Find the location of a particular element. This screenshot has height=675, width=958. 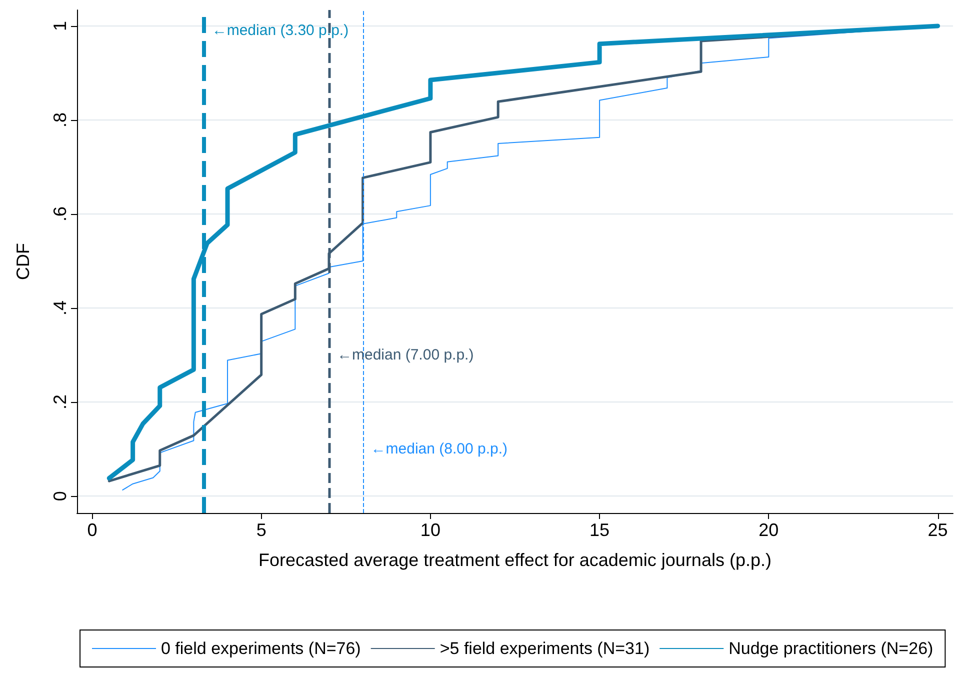

legend-label: Nudge practitioners (N=26) is located at coordinates (831, 648).